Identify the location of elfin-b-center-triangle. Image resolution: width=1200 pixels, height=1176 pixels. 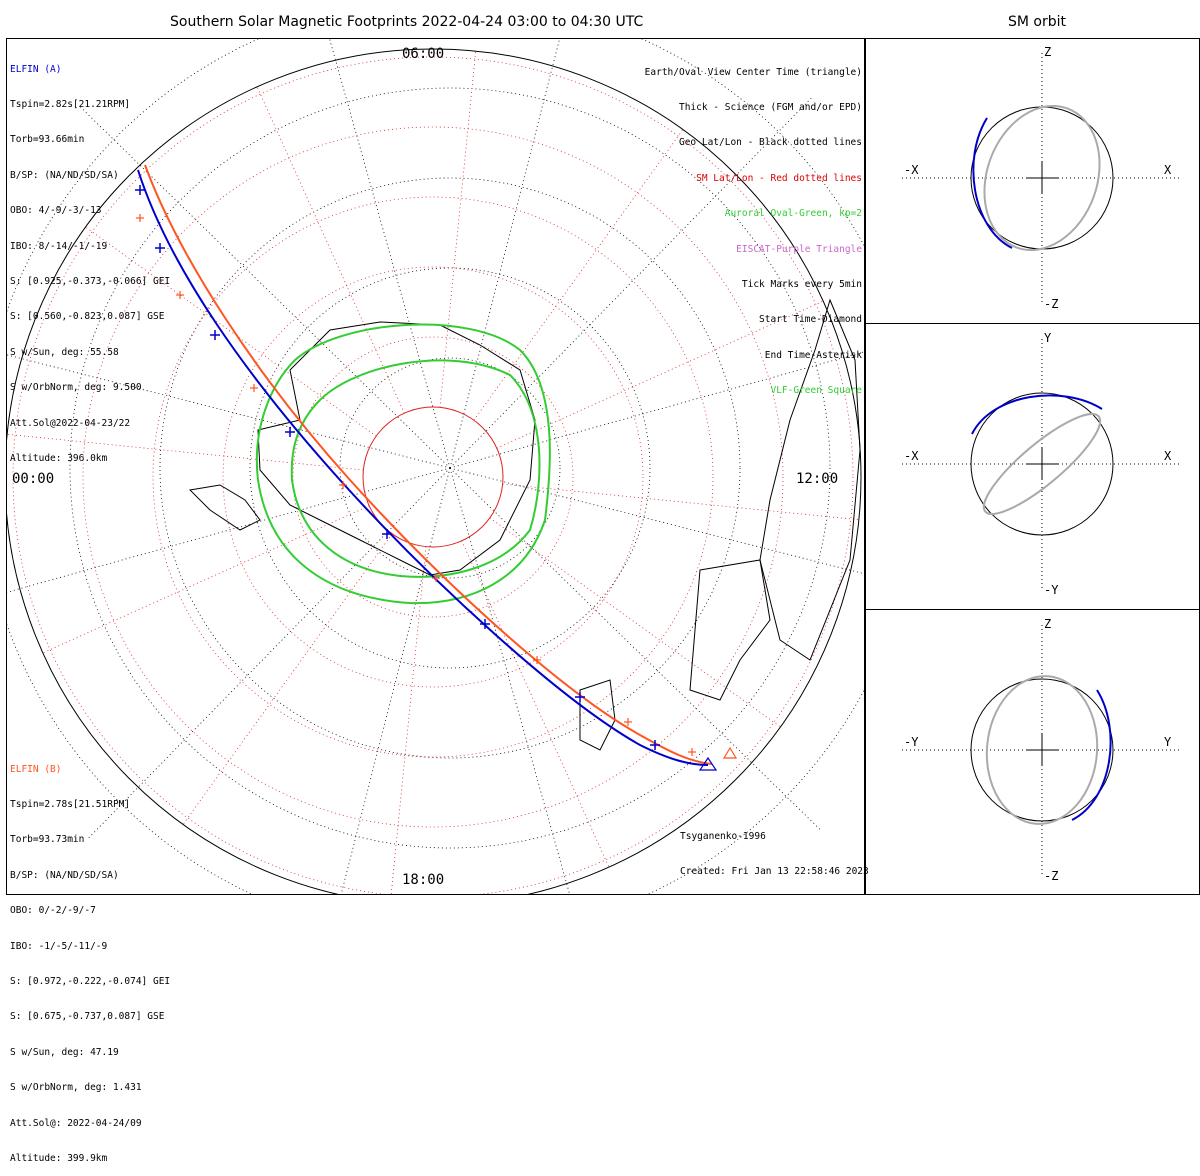
(730, 752).